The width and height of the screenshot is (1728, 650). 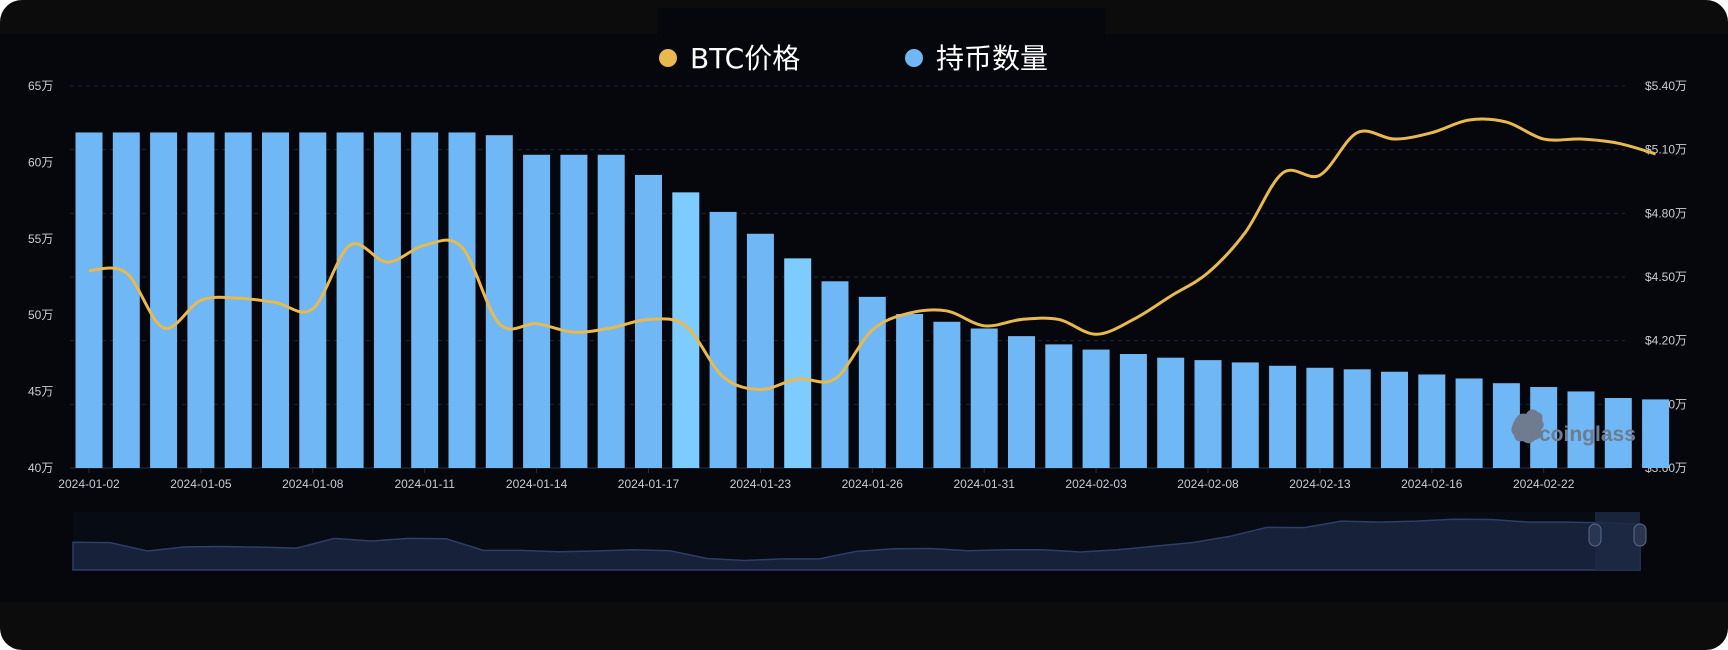 I want to click on legend-band, so click(x=881, y=23).